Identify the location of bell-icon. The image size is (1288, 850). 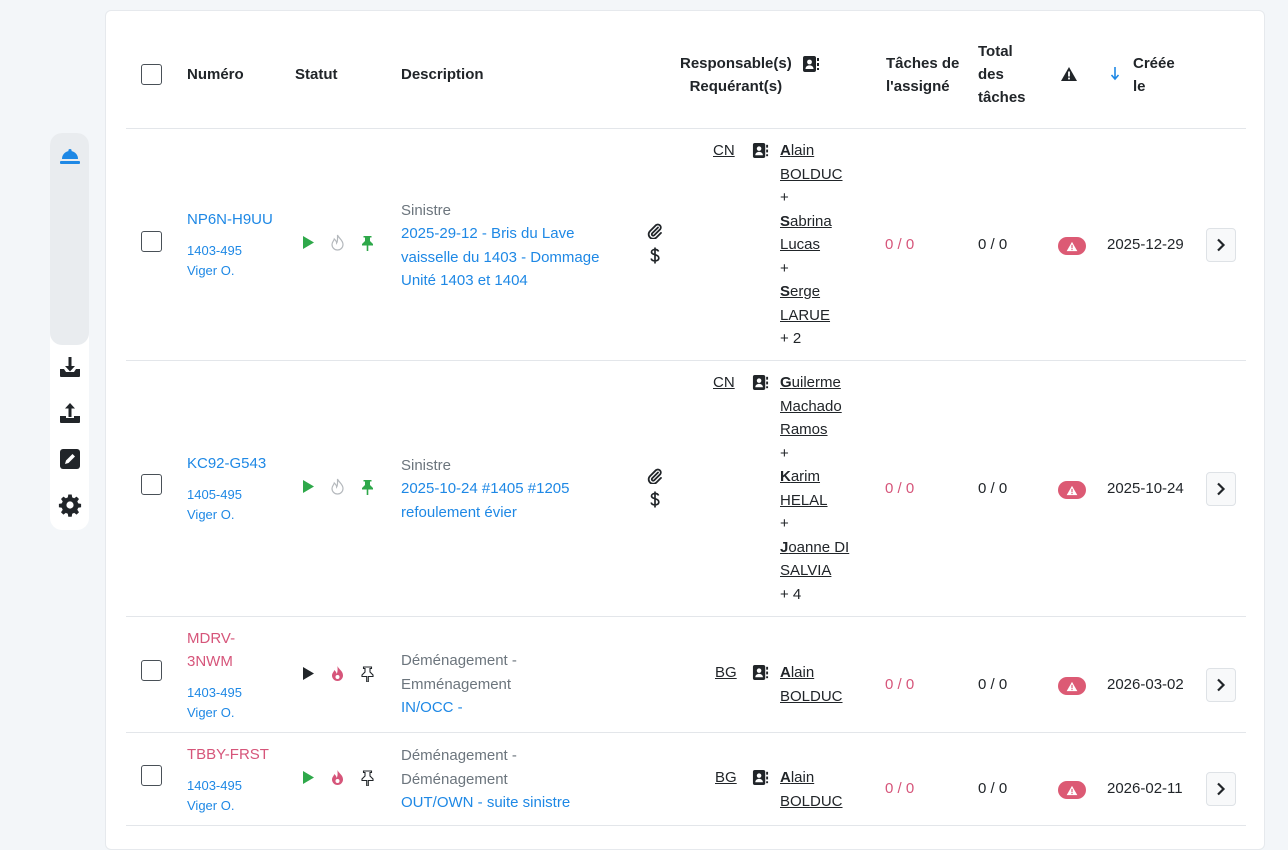
(70, 157).